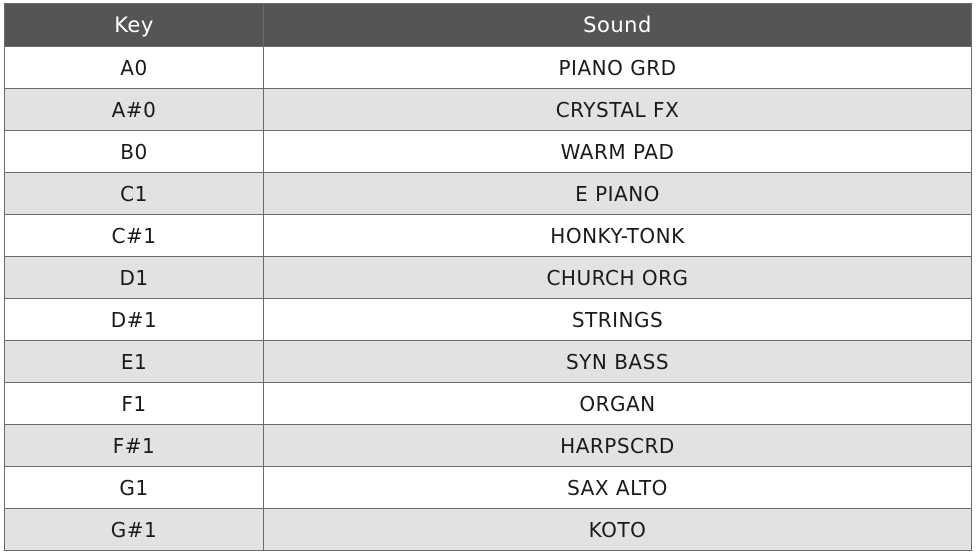  Describe the element at coordinates (617, 25) in the screenshot. I see `header-sound: Sound` at that location.